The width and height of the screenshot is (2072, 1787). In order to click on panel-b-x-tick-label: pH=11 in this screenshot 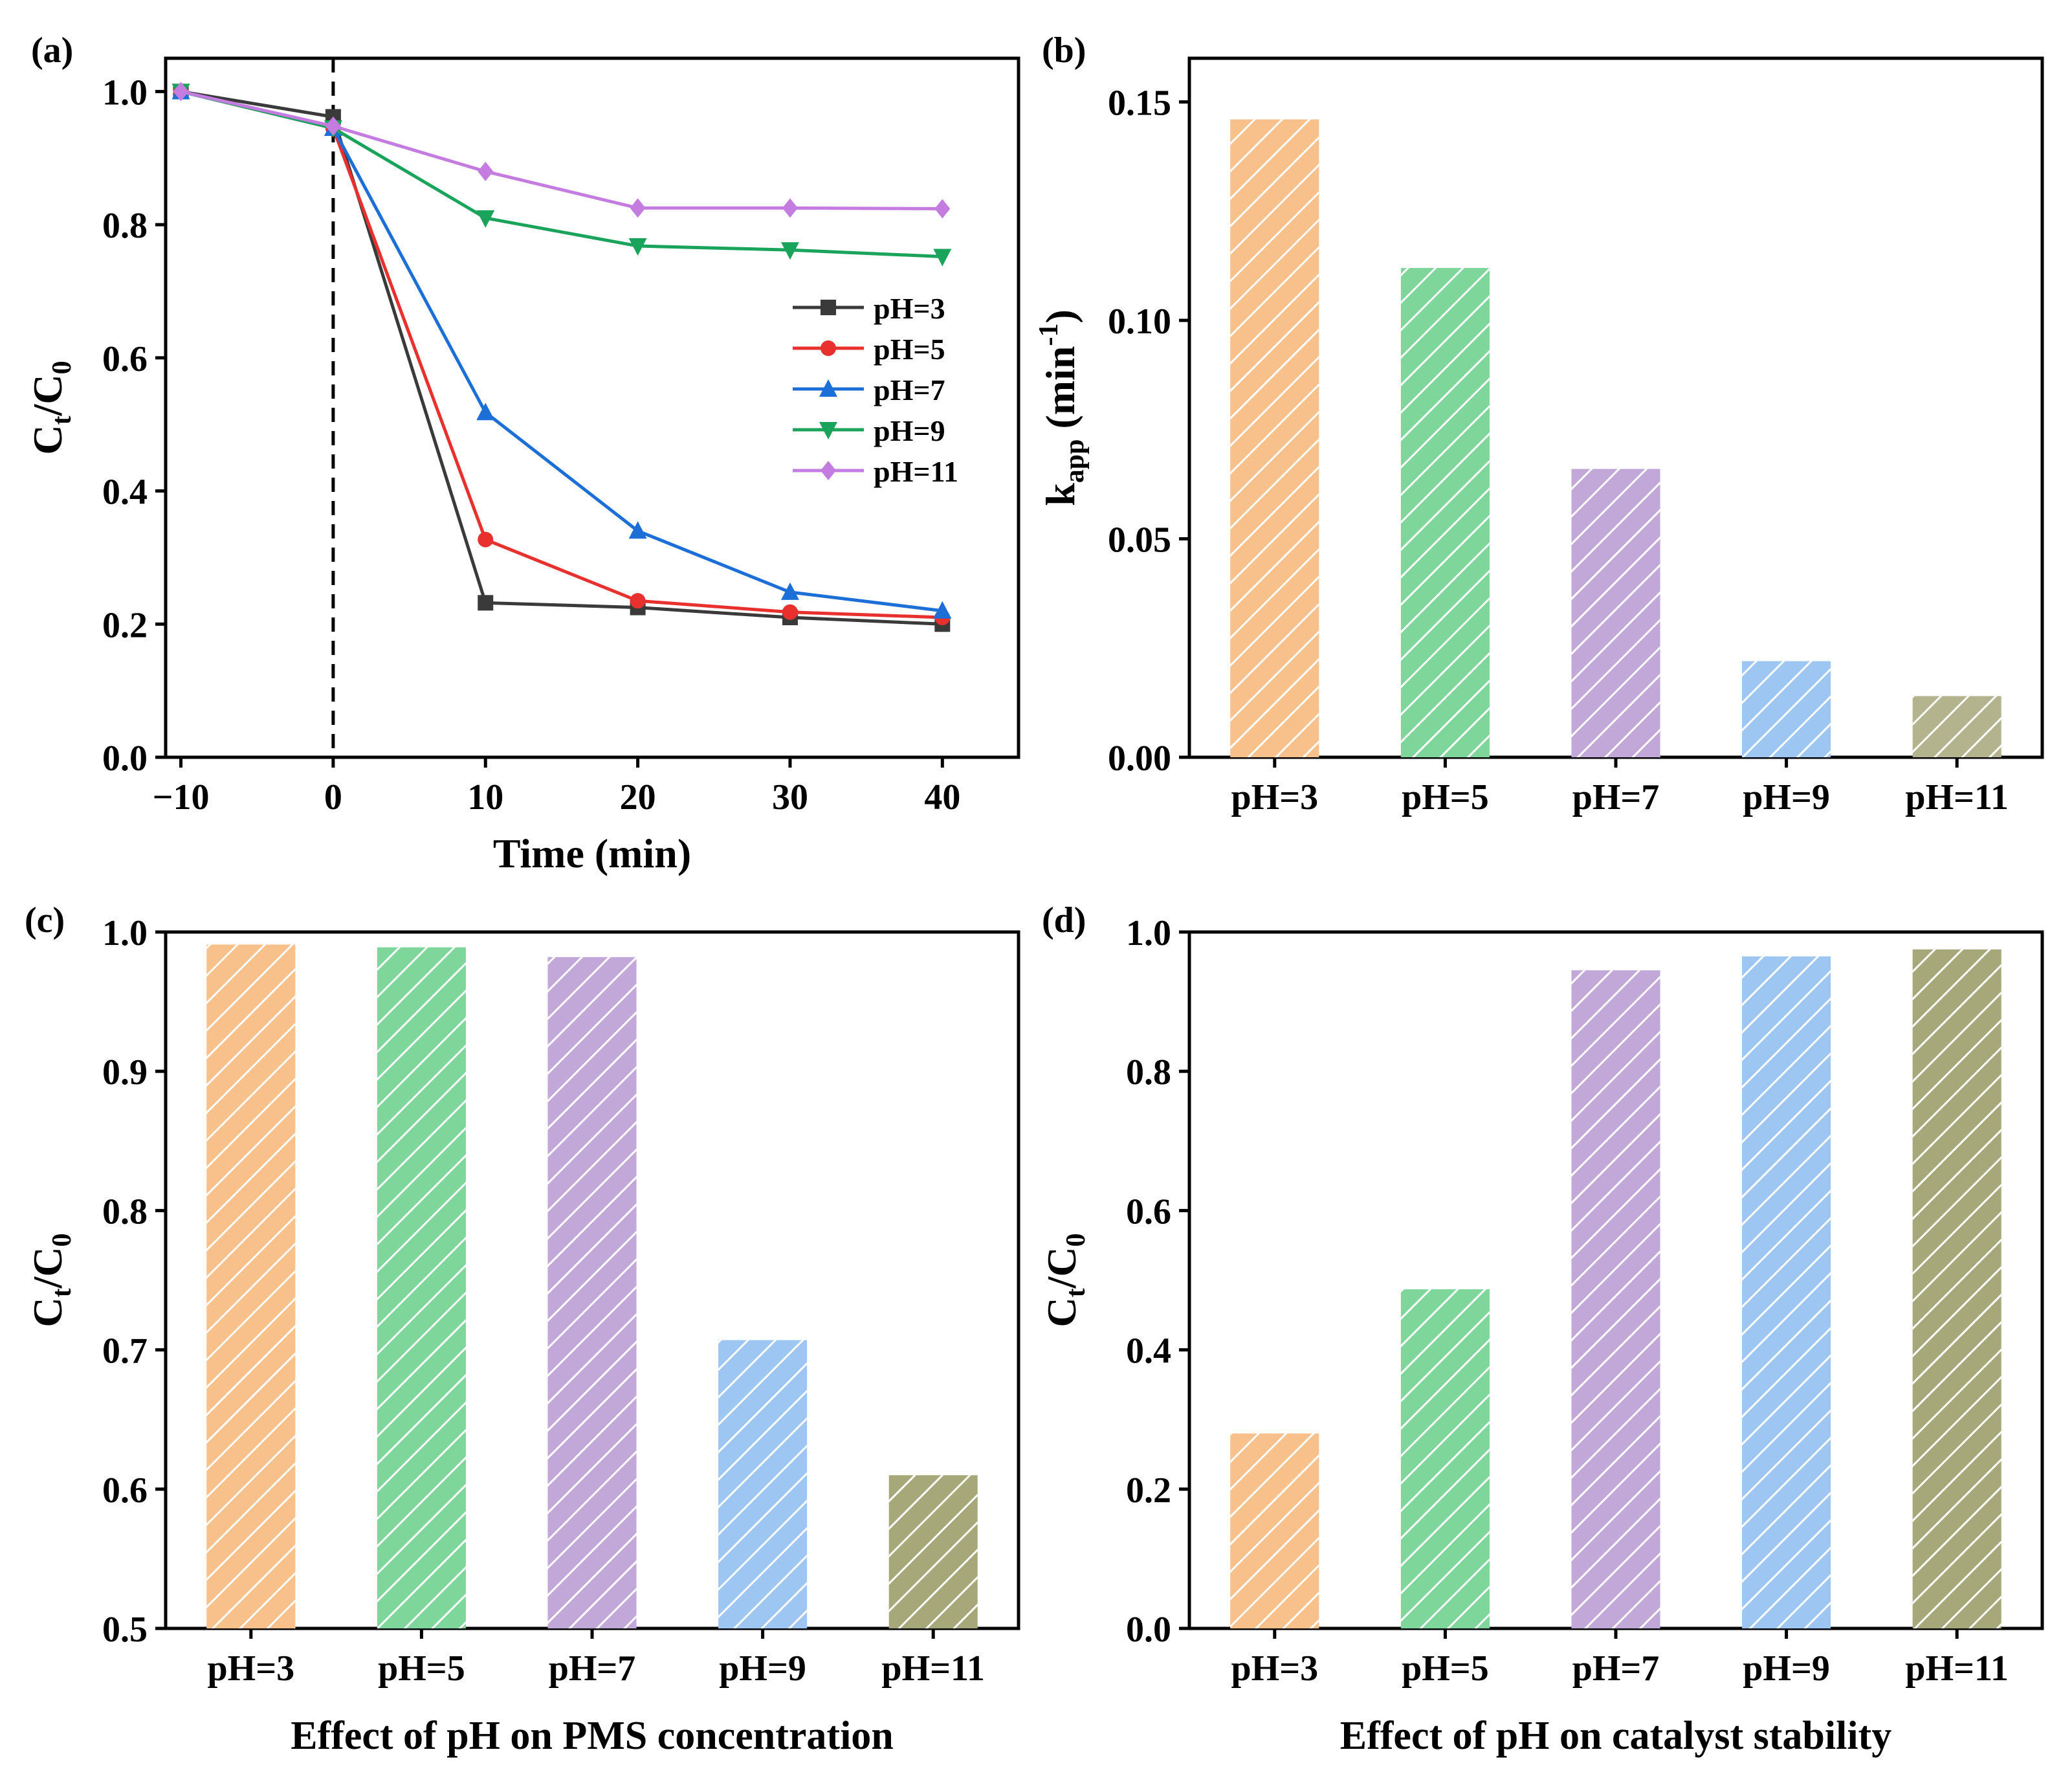, I will do `click(1957, 797)`.